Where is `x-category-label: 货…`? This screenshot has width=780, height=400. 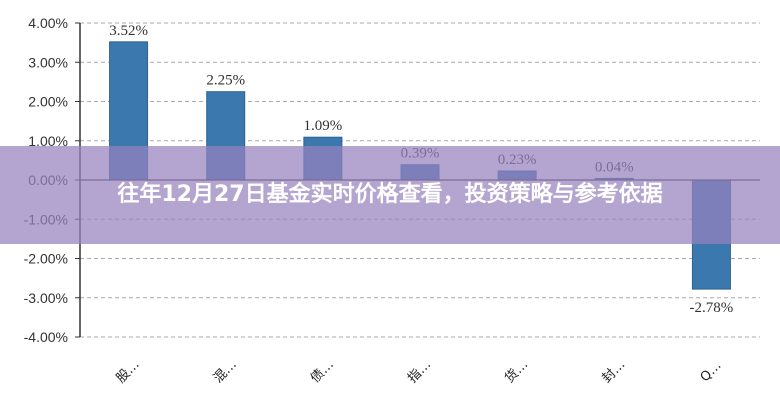 x-category-label: 货… is located at coordinates (517, 371).